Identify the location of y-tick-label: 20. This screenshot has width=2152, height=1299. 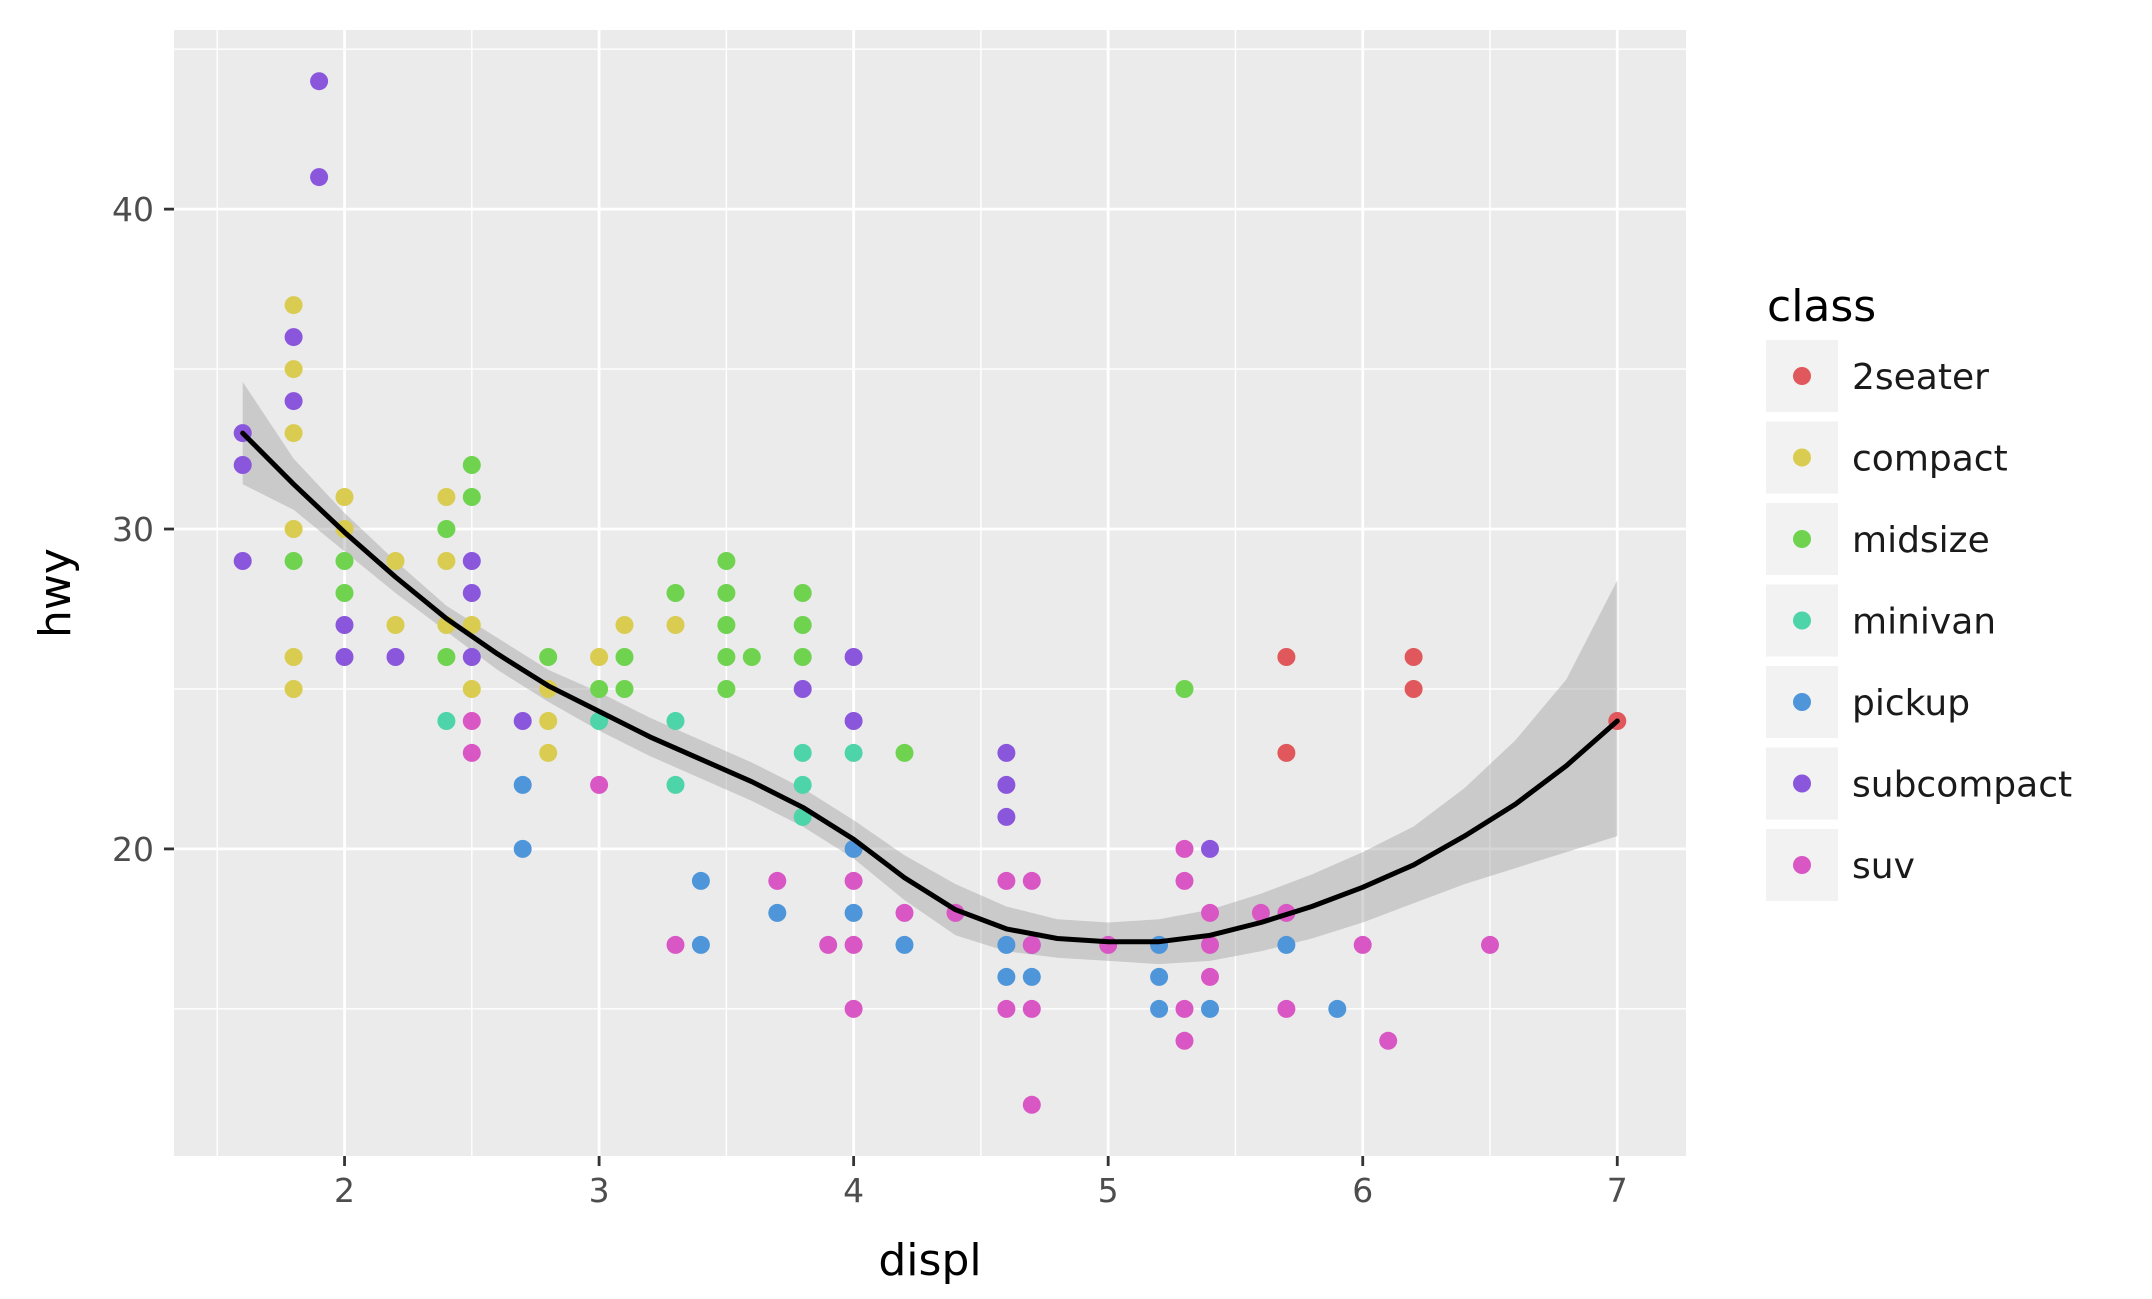
(133, 849).